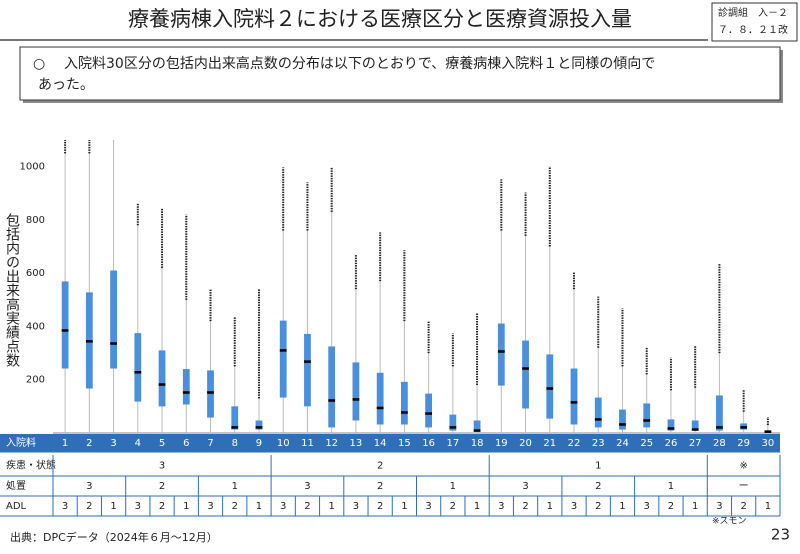 This screenshot has height=554, width=800. Describe the element at coordinates (380, 19) in the screenshot. I see `title: 療養病棟入院料２における医療区分と医療資源投入量` at that location.